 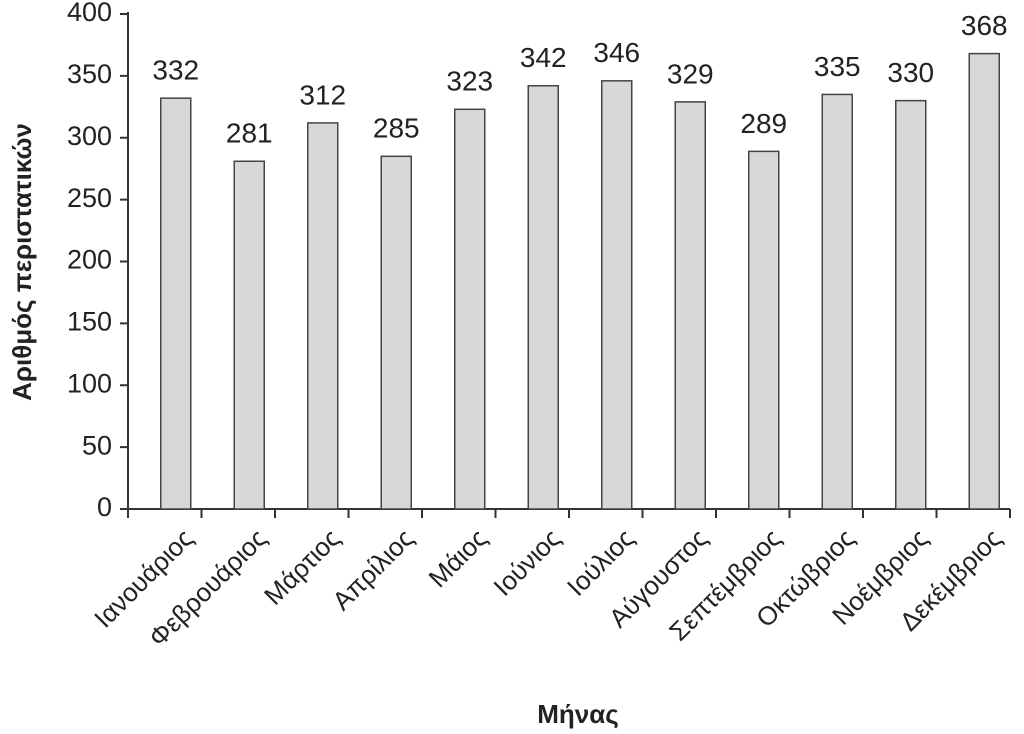 I want to click on y-tick-label: 50, so click(x=97, y=445).